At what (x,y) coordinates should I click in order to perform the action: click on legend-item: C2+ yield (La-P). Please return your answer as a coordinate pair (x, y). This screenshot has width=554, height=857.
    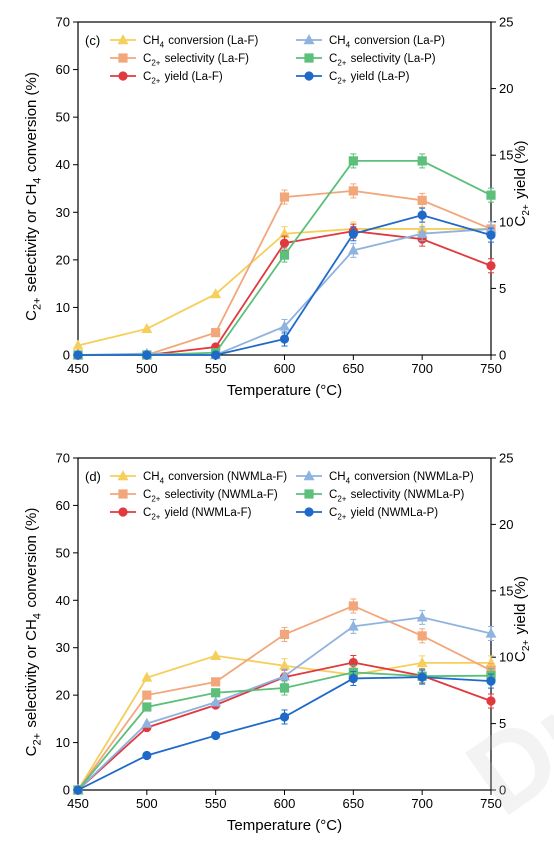
    Looking at the image, I should click on (353, 78).